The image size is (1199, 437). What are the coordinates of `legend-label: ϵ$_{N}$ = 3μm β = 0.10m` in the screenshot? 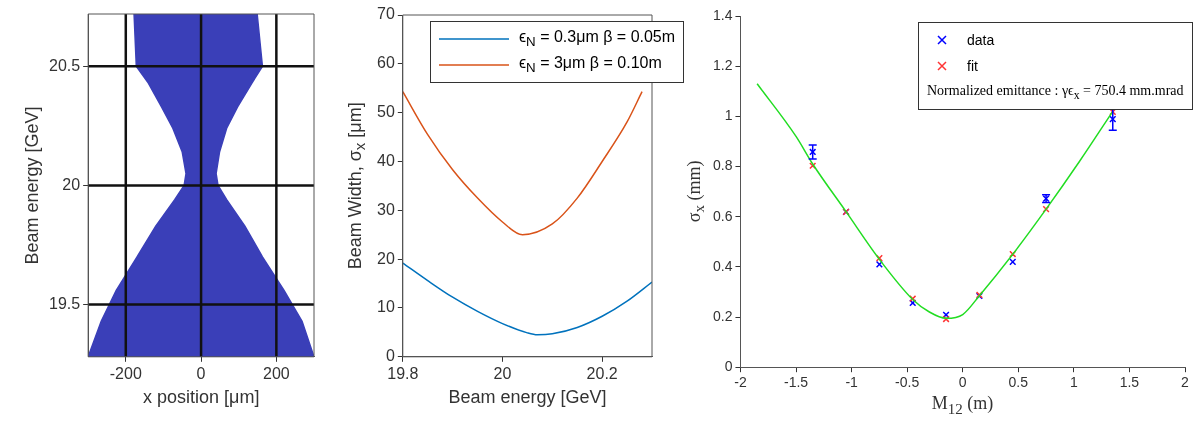 It's located at (590, 65).